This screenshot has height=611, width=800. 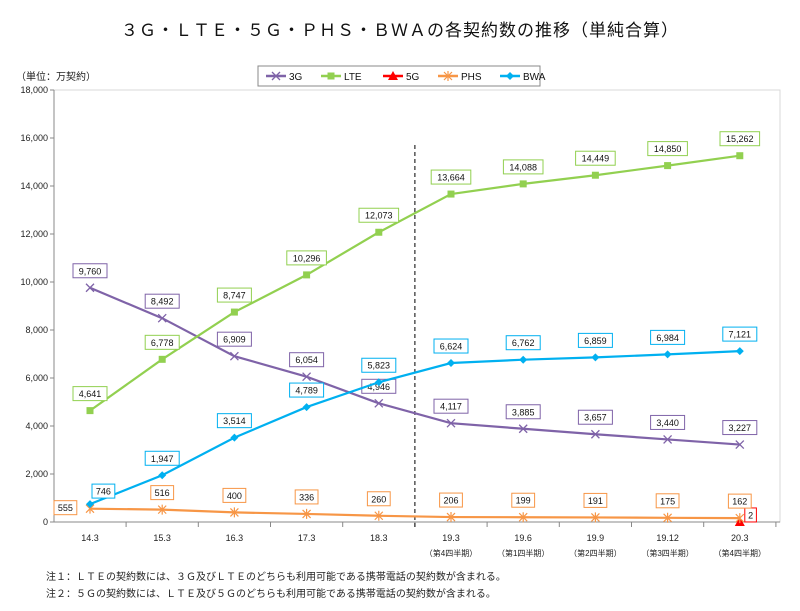 What do you see at coordinates (379, 387) in the screenshot?
I see `data-label: 4,946` at bounding box center [379, 387].